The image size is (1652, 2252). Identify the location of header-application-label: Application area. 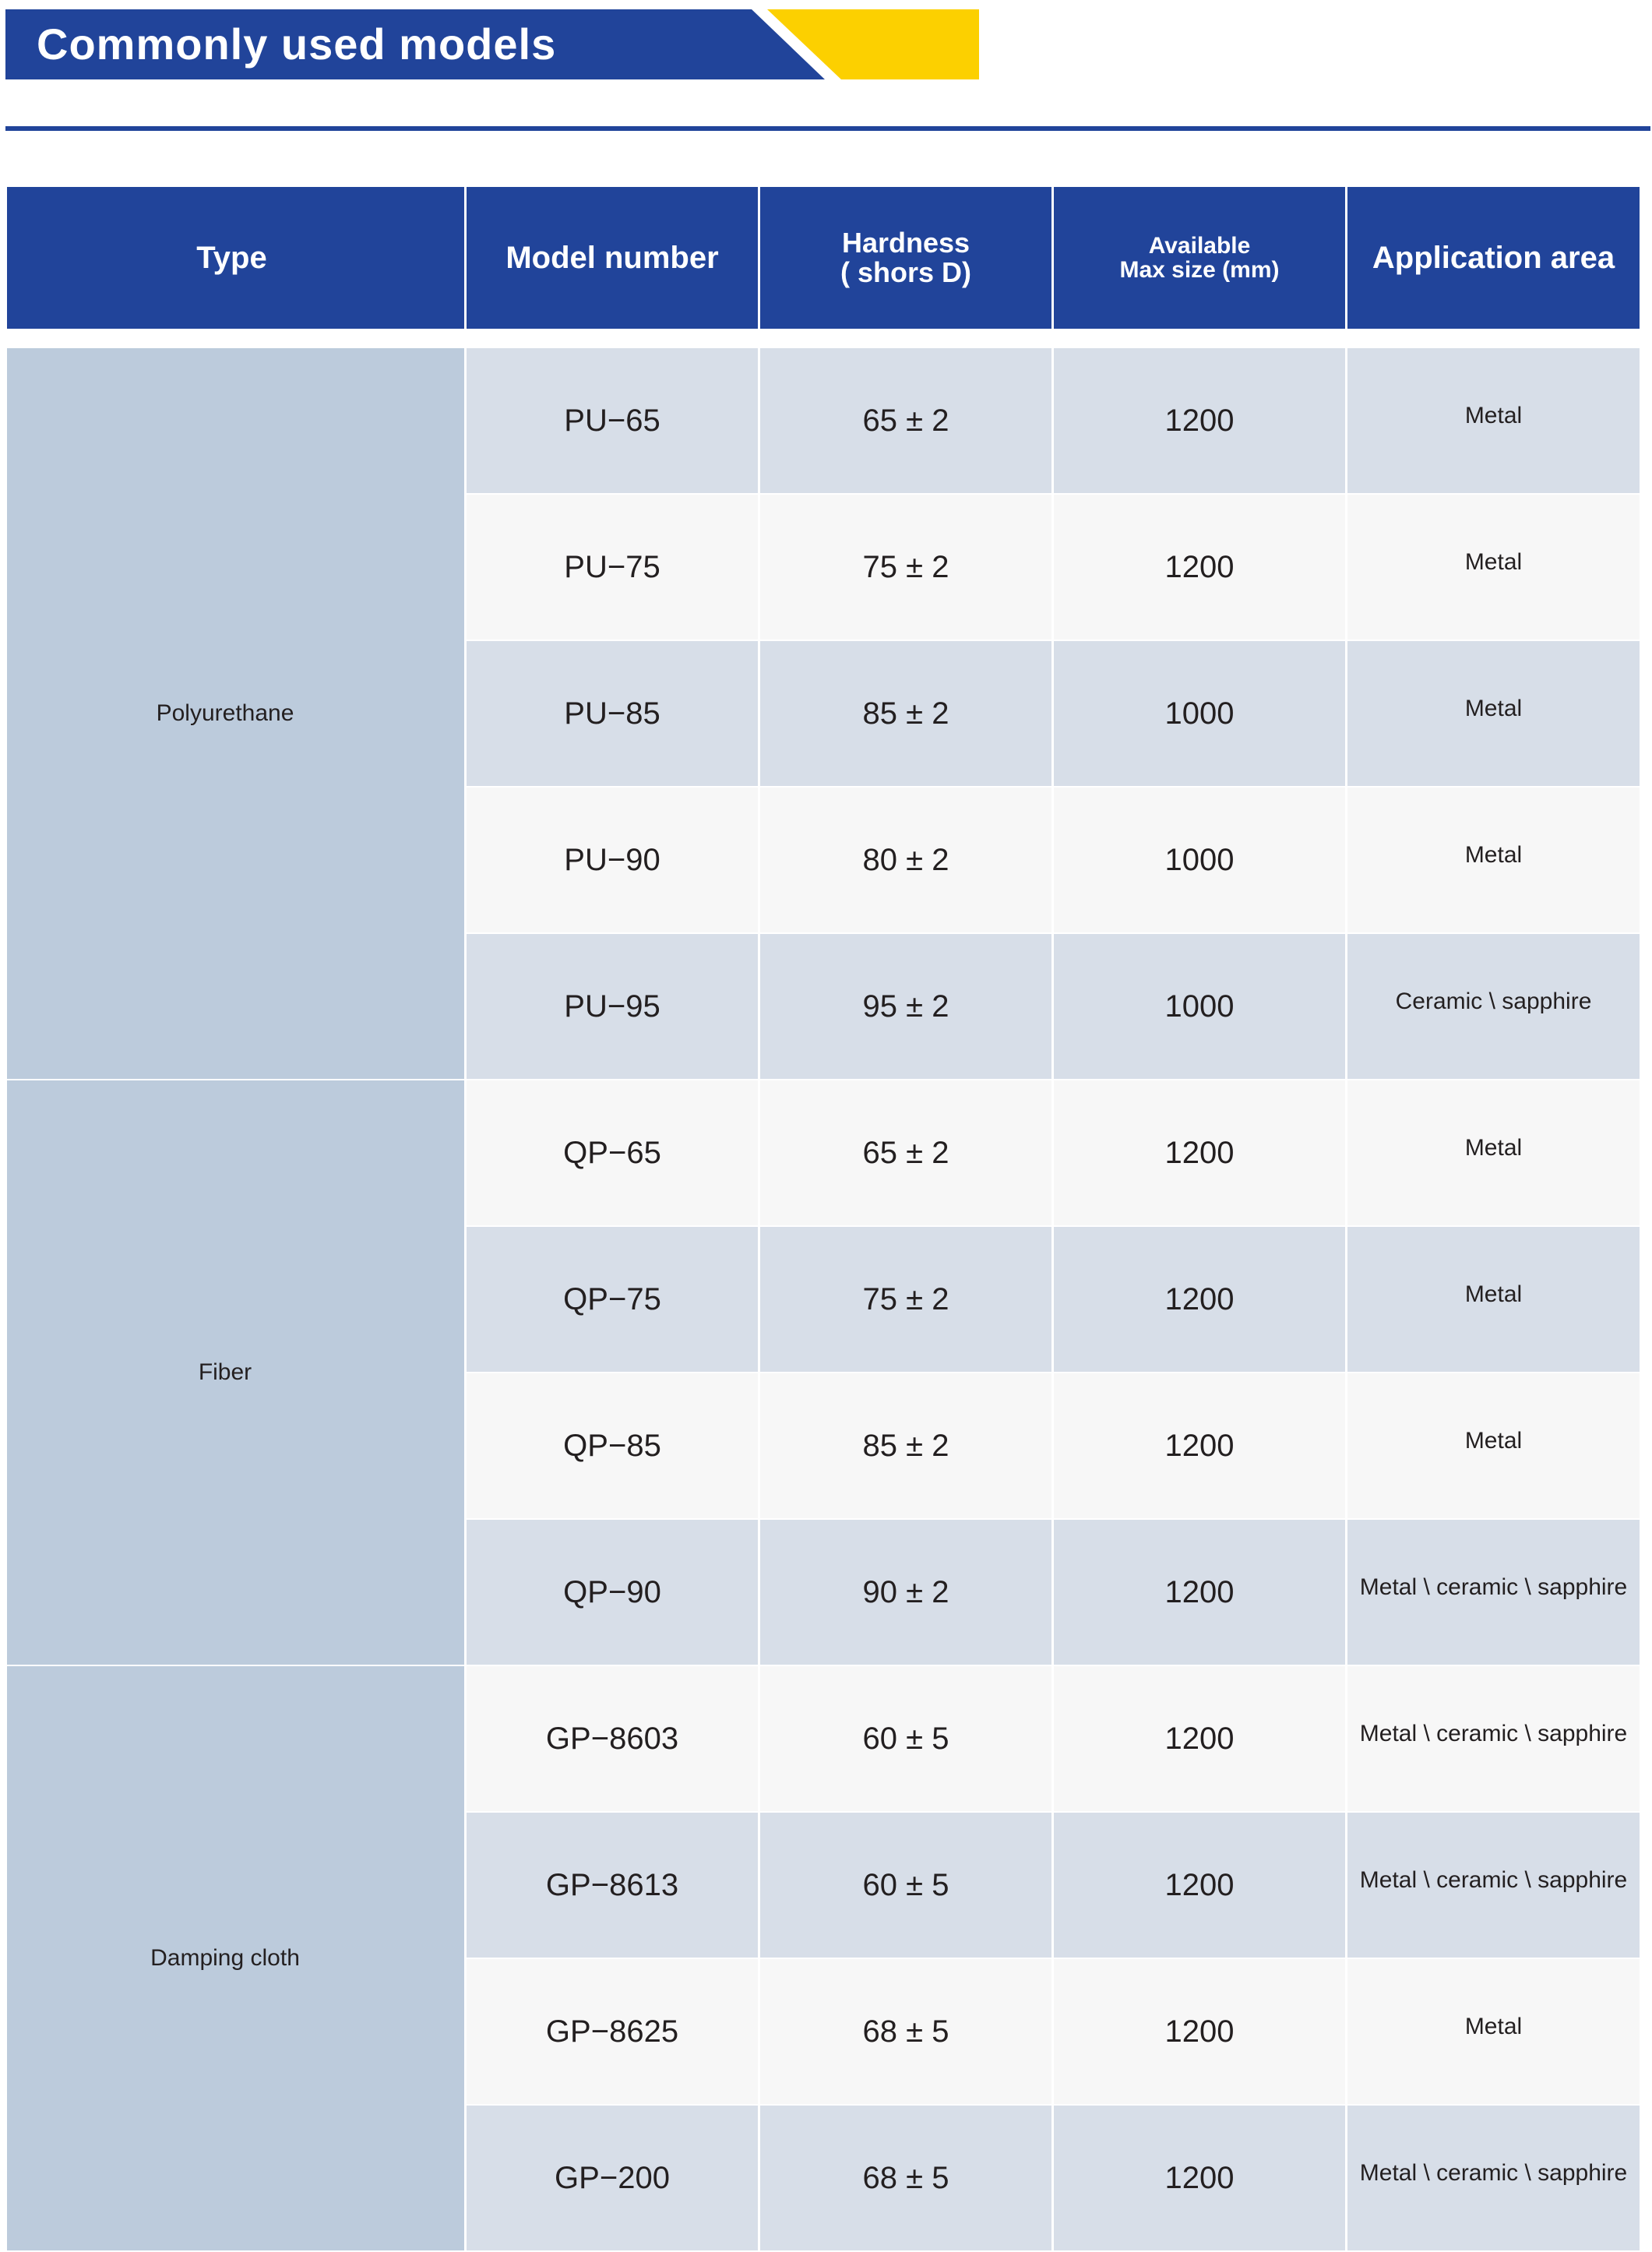
(1493, 257).